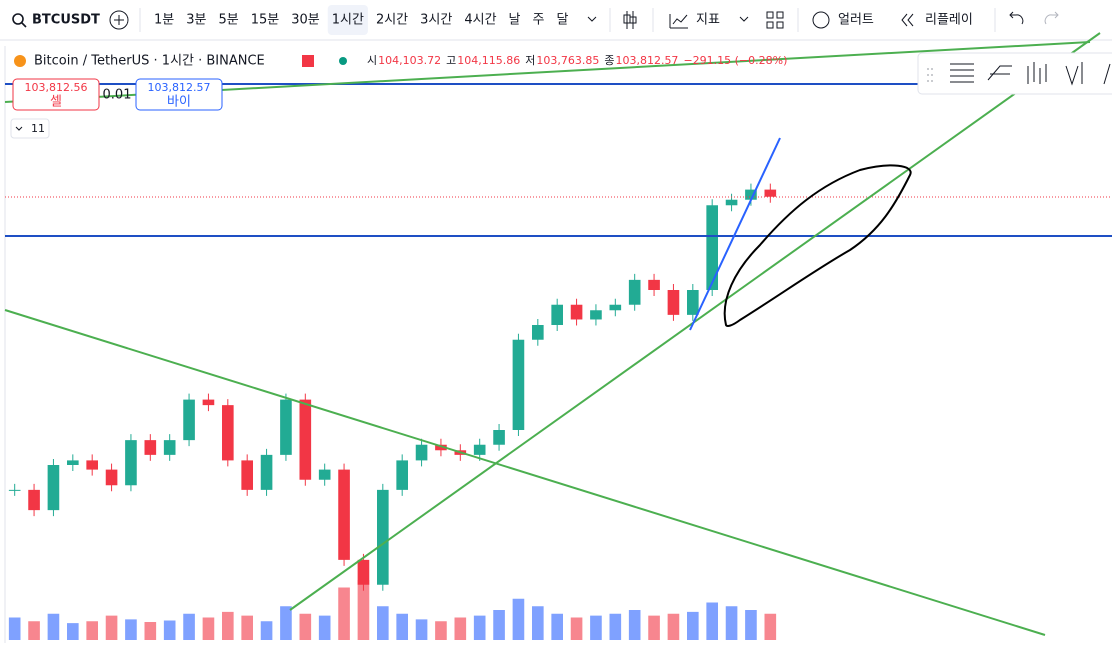 This screenshot has width=1112, height=647. Describe the element at coordinates (821, 20) in the screenshot. I see `alert-icon` at that location.